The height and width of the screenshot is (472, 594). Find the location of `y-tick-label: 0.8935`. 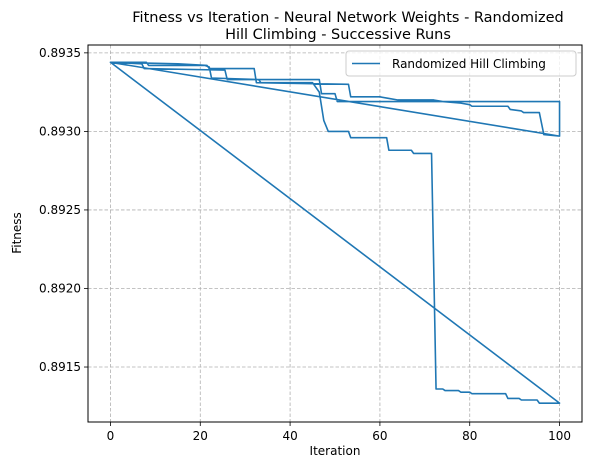

y-tick-label: 0.8935 is located at coordinates (60, 53).